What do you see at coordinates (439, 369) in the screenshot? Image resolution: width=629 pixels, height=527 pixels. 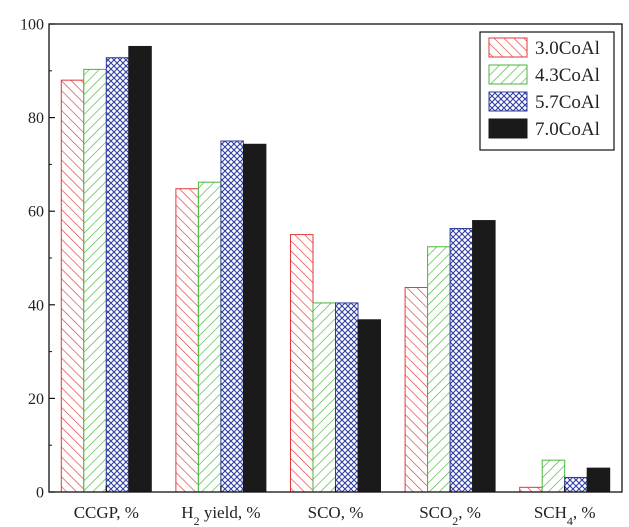 I see `bar-4-3coal-sco2` at bounding box center [439, 369].